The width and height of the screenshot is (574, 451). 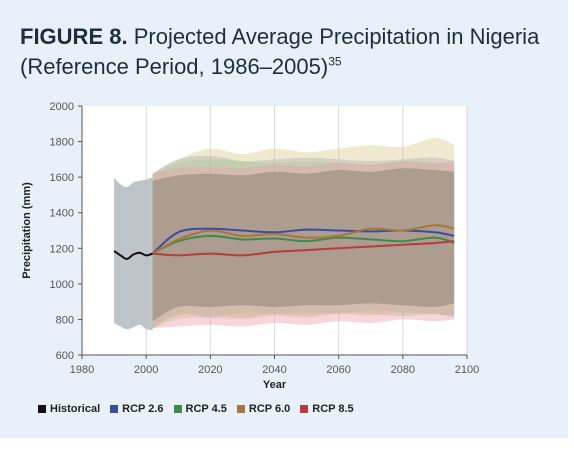 I want to click on line-historical, so click(x=133, y=255).